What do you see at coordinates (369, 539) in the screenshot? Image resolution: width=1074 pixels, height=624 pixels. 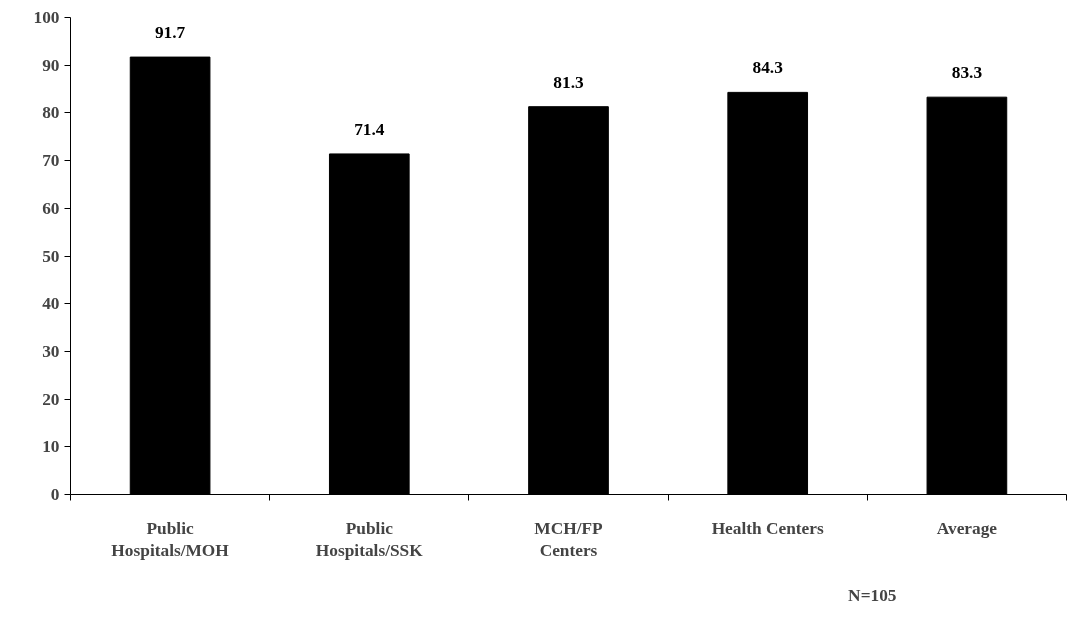 I see `x-tick-label: Public Hospitals/SSK` at bounding box center [369, 539].